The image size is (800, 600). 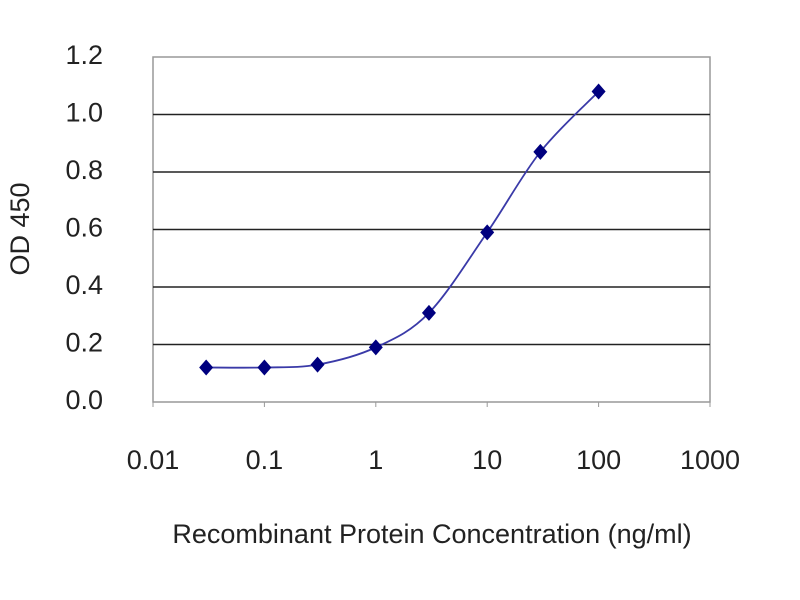 What do you see at coordinates (84, 400) in the screenshot?
I see `y-tick-label: 0.0` at bounding box center [84, 400].